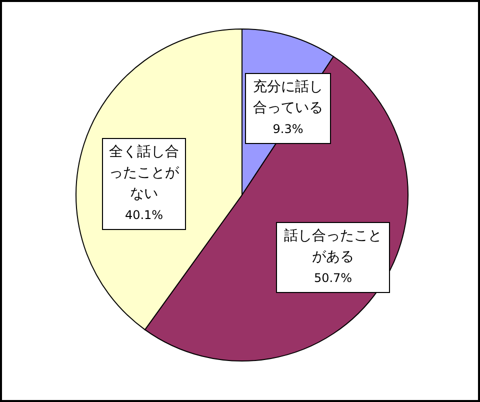 The width and height of the screenshot is (480, 402). Describe the element at coordinates (333, 247) in the screenshot. I see `slice-label: 話し合ったことがある` at that location.